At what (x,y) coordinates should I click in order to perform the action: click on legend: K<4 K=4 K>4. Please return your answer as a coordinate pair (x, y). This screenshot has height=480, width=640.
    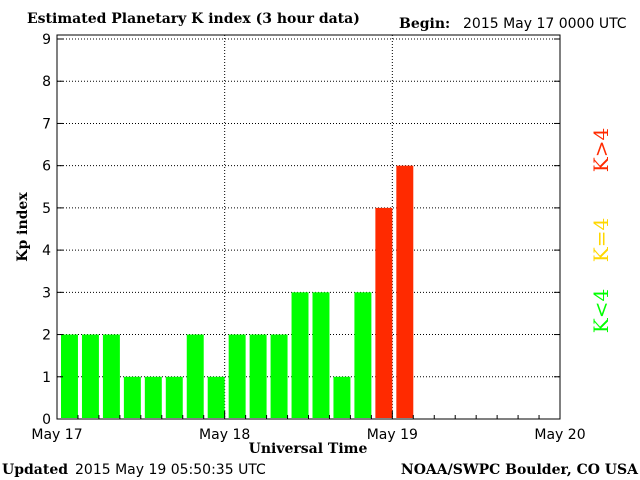
    Looking at the image, I should click on (601, 230).